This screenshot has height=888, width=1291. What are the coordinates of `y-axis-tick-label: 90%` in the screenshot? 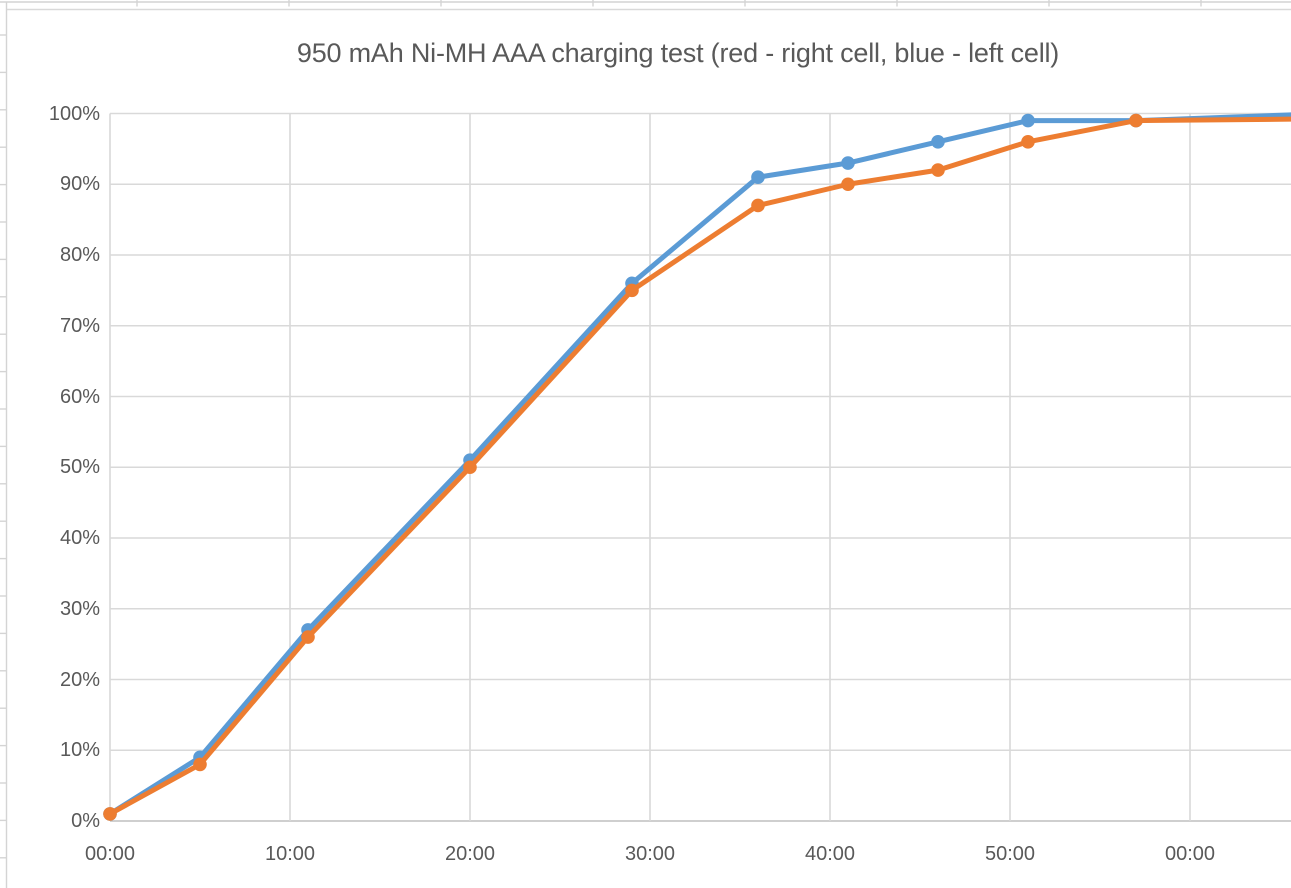 It's located at (79, 184).